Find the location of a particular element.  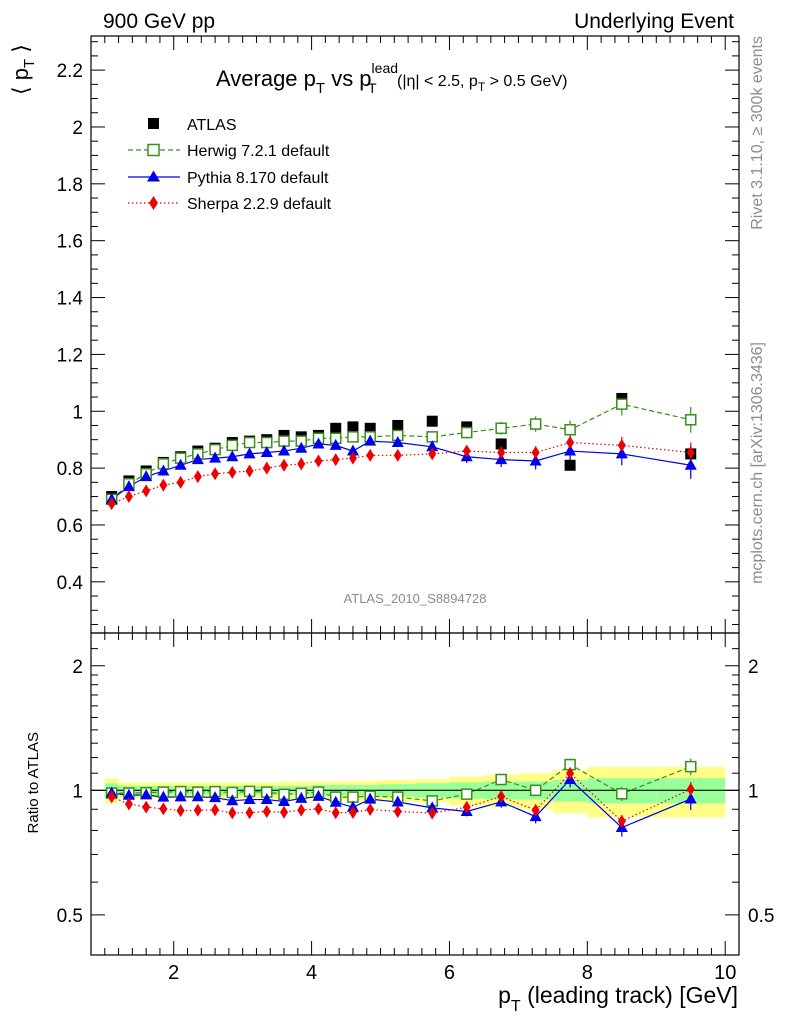

y-tick-label: 1.2 is located at coordinates (70, 355).